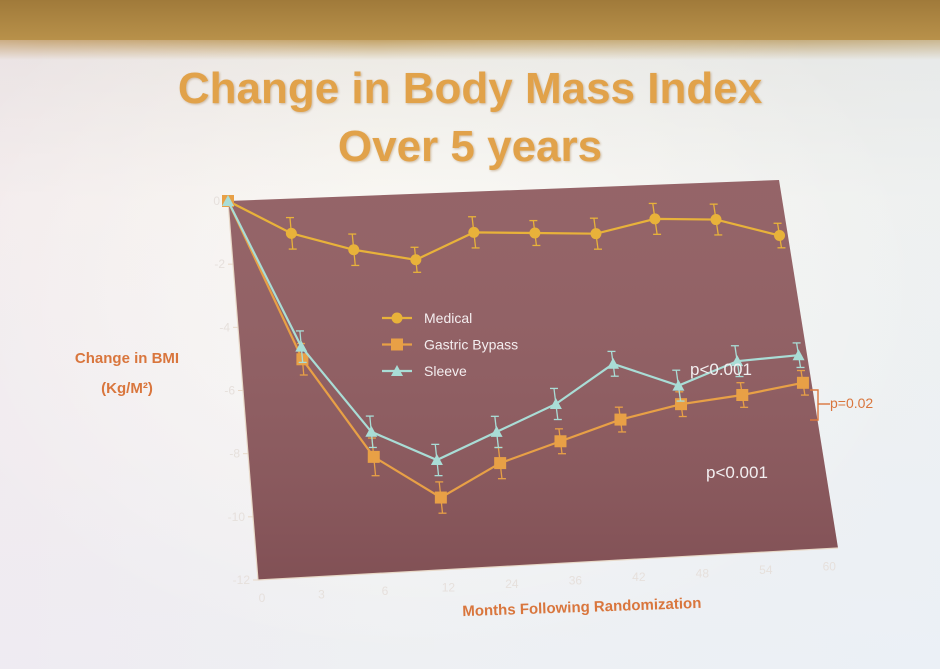 The width and height of the screenshot is (940, 669). What do you see at coordinates (262, 598) in the screenshot?
I see `x-tick-label: 0` at bounding box center [262, 598].